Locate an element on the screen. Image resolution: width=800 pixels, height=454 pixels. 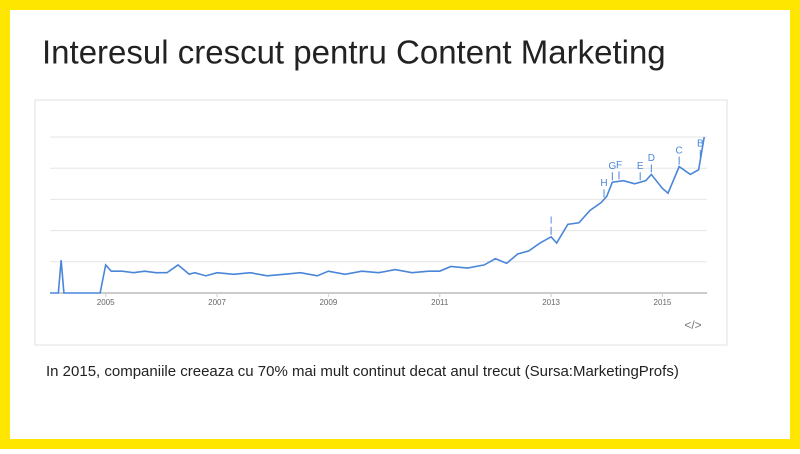
annotation-label: C is located at coordinates (679, 150).